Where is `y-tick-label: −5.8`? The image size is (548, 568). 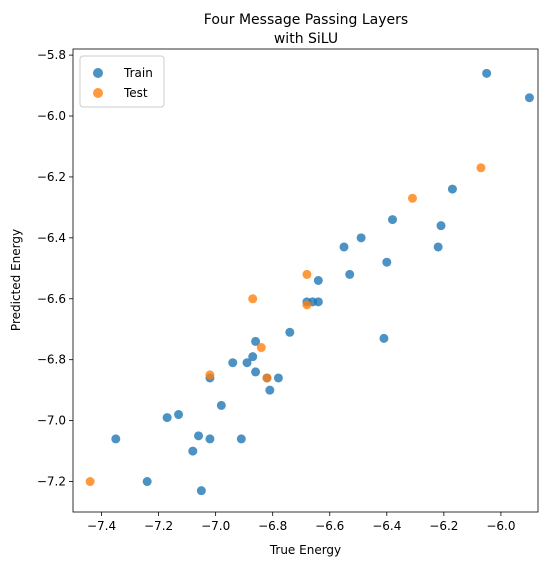 y-tick-label: −5.8 is located at coordinates (51, 55).